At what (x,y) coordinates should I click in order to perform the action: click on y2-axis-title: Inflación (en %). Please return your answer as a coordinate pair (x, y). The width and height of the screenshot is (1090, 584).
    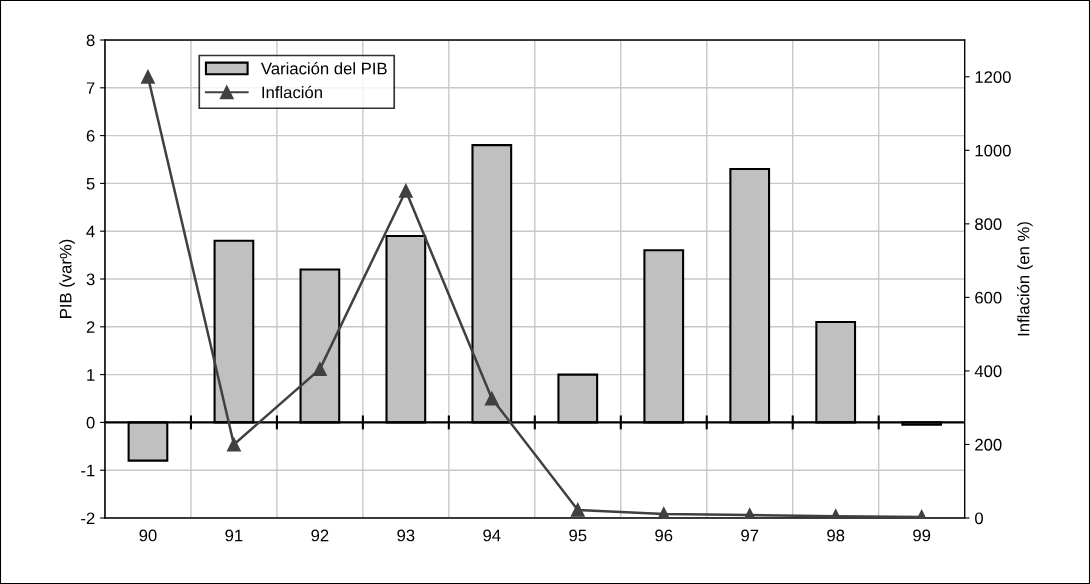
    Looking at the image, I should click on (1024, 279).